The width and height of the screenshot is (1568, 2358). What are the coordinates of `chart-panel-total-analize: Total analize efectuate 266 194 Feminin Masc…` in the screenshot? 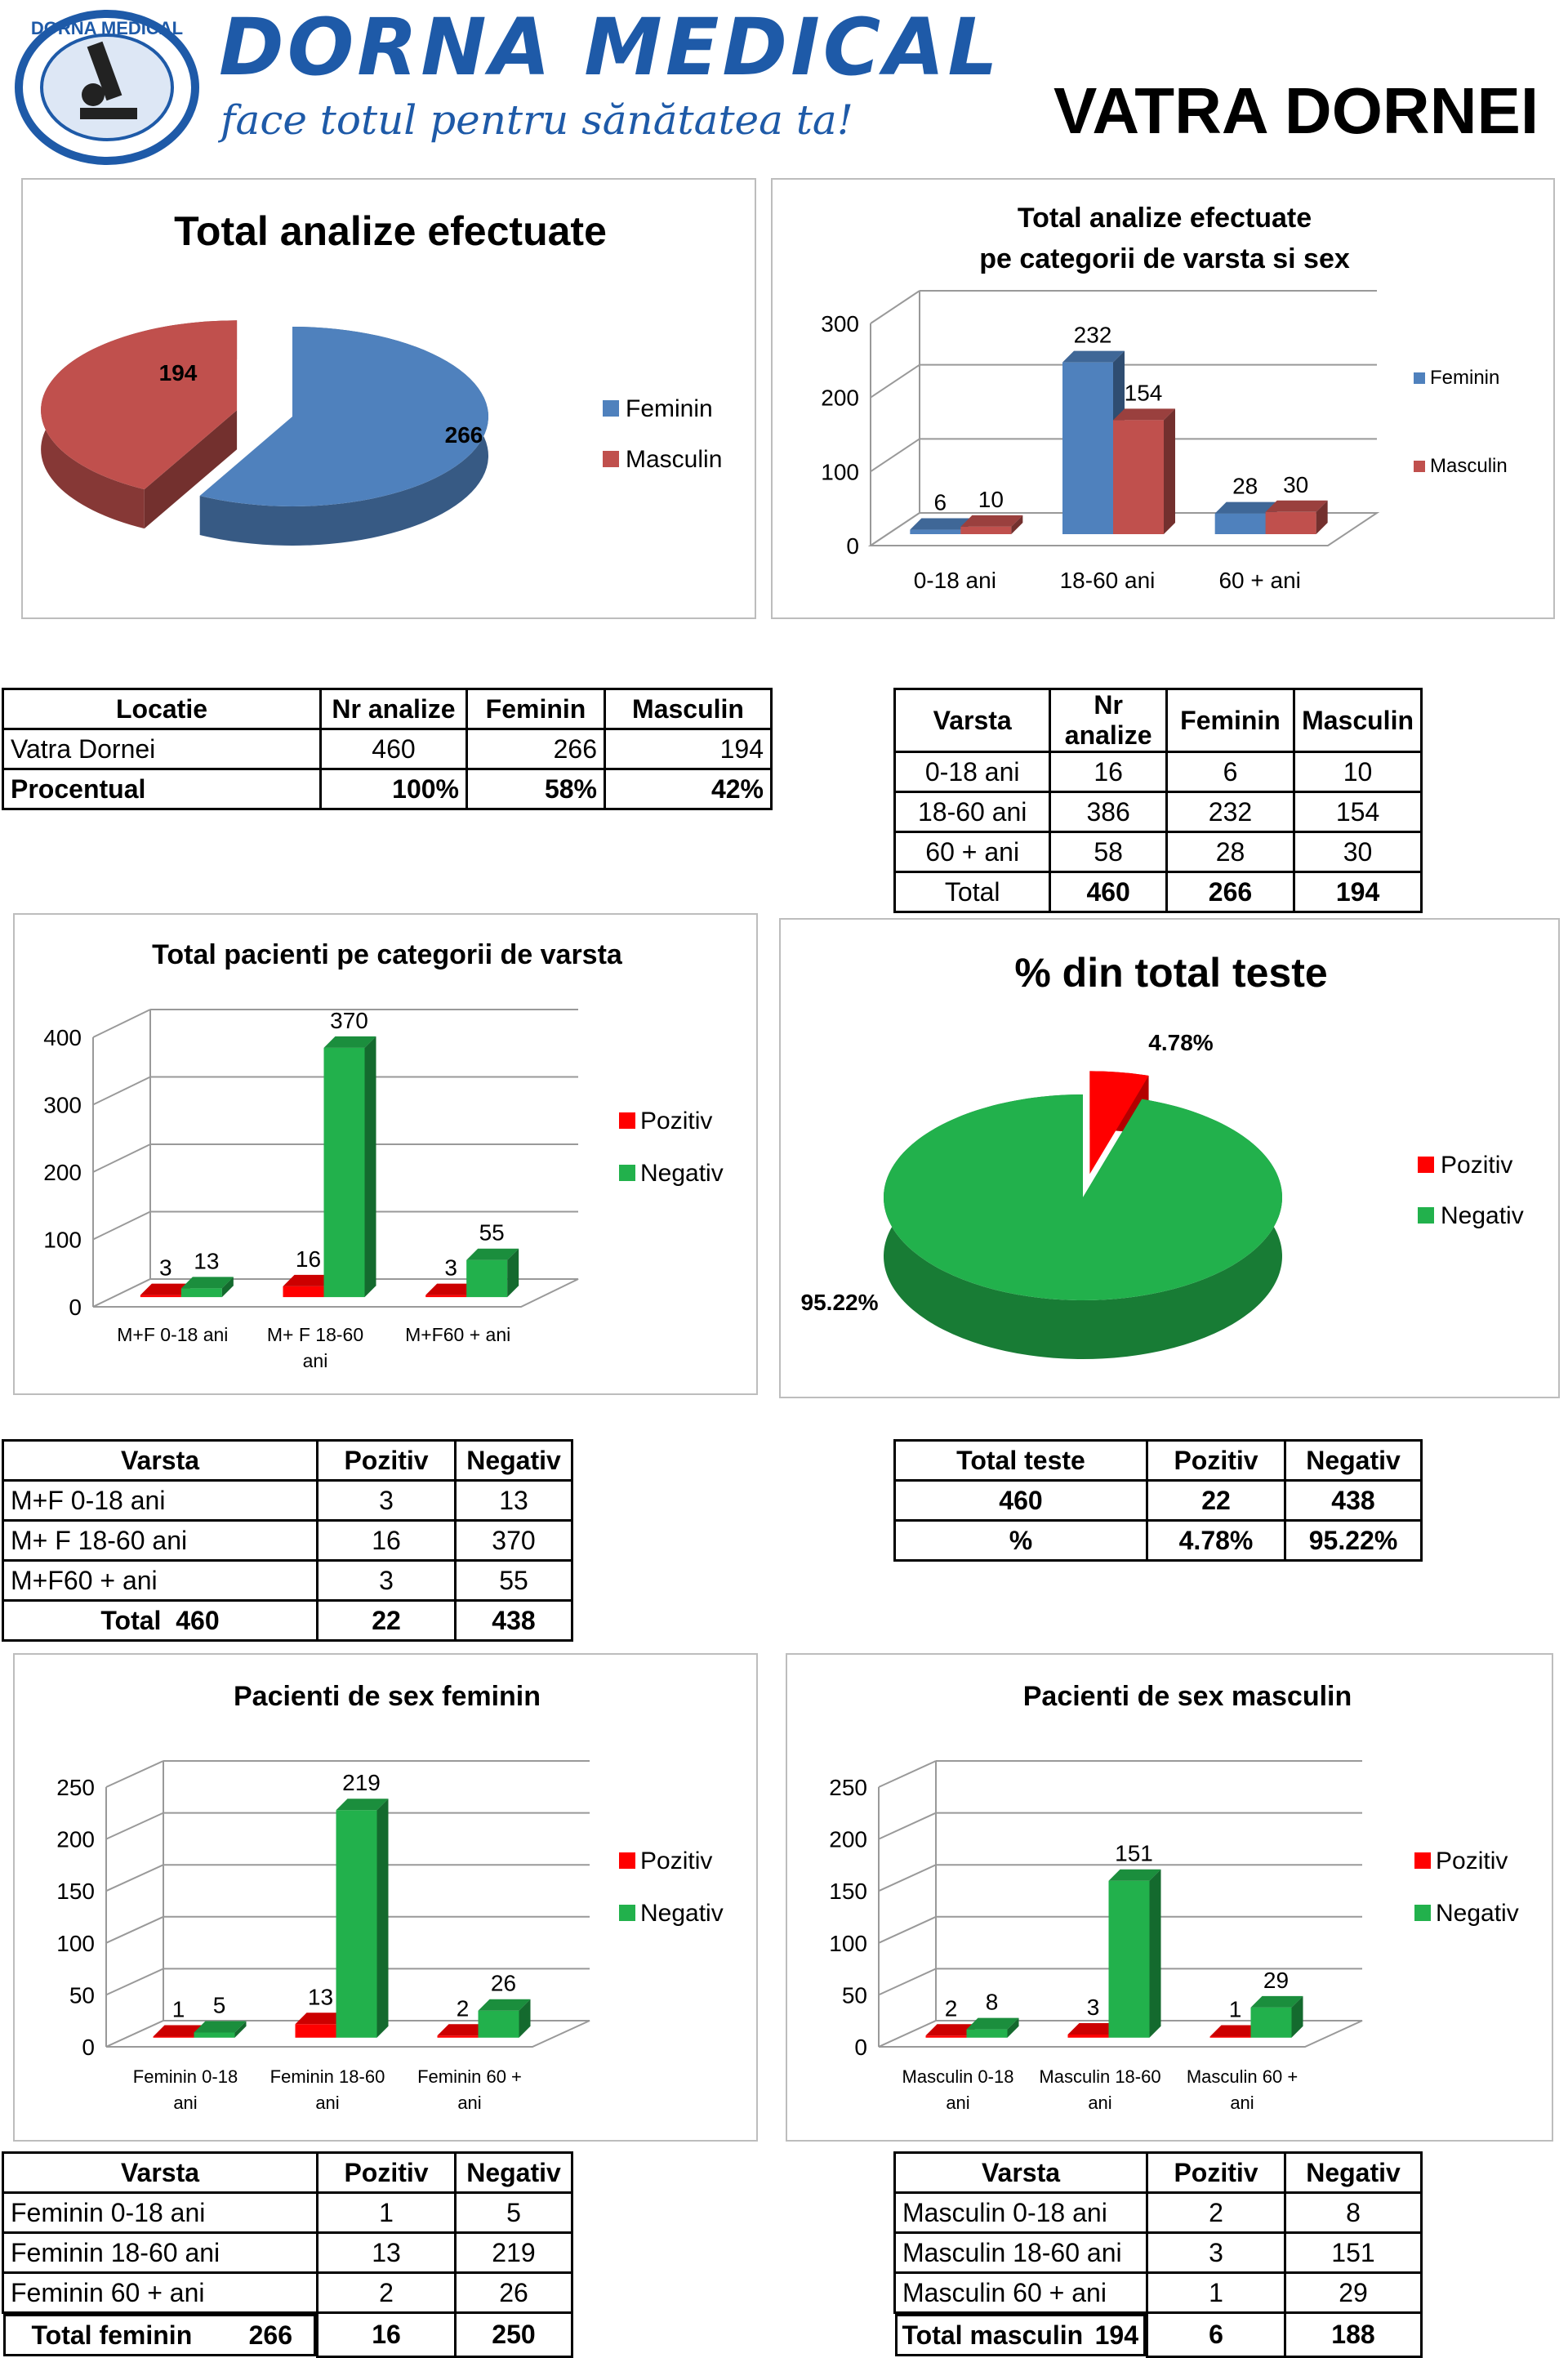 It's located at (388, 398).